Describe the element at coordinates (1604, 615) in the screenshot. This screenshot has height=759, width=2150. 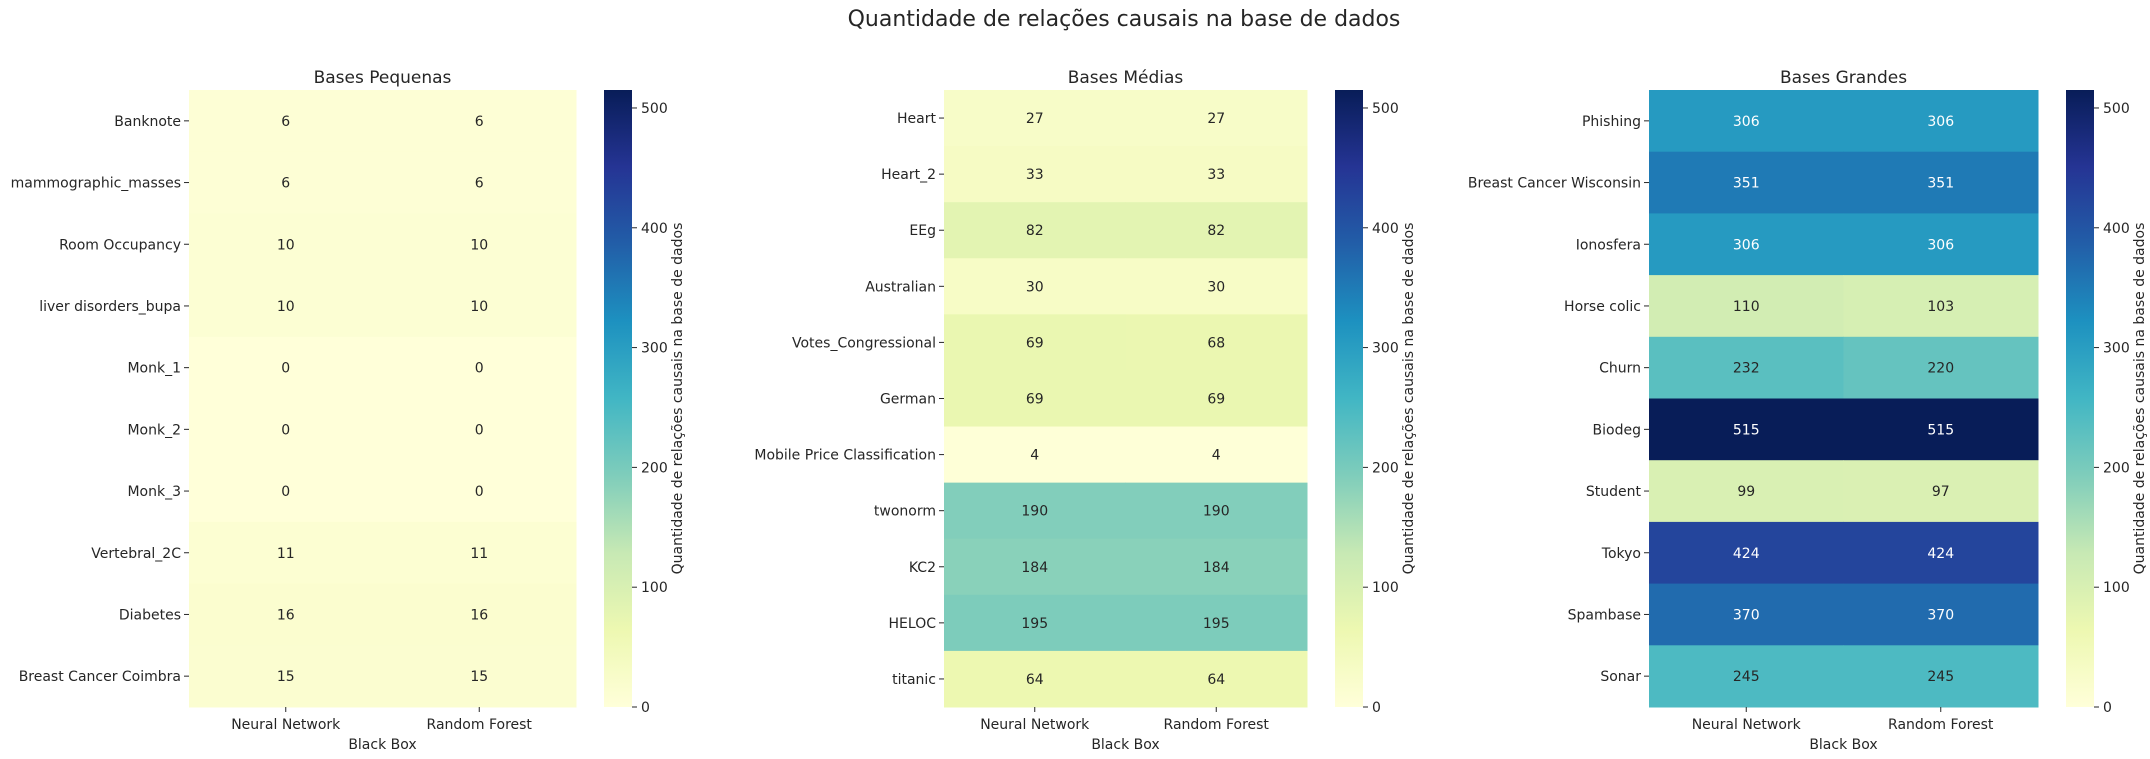
I see `y-tick-label: Spambase` at that location.